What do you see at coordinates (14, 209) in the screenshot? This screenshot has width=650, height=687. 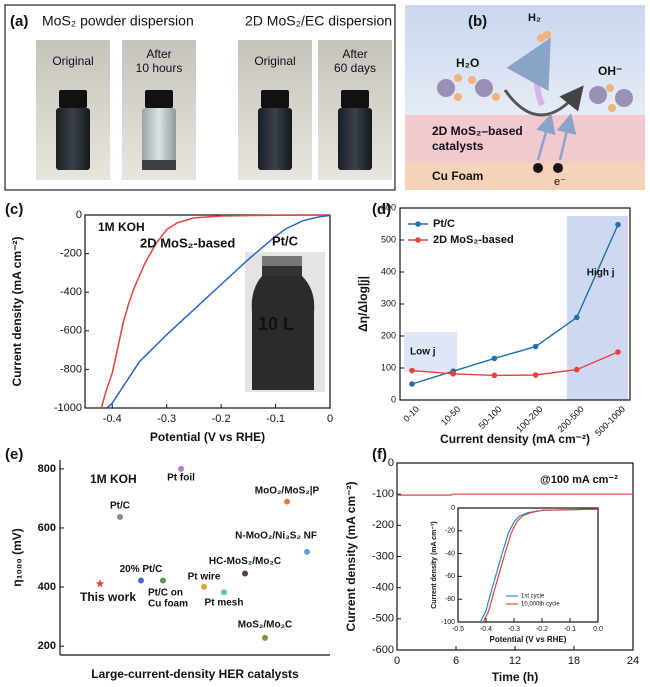 I see `panel-label: (c)` at bounding box center [14, 209].